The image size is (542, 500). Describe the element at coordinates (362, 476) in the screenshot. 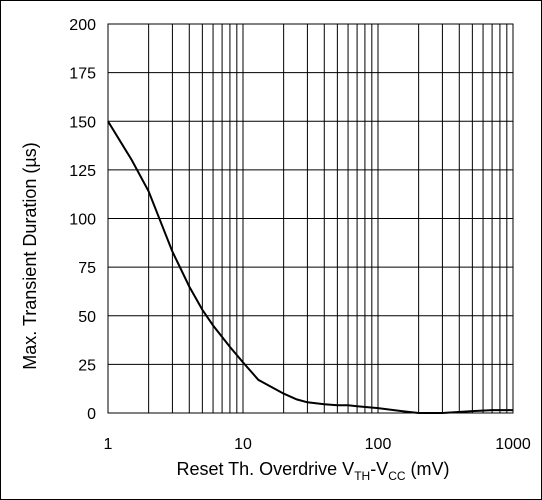

I see `x-axis-label-sub-th: TH` at that location.